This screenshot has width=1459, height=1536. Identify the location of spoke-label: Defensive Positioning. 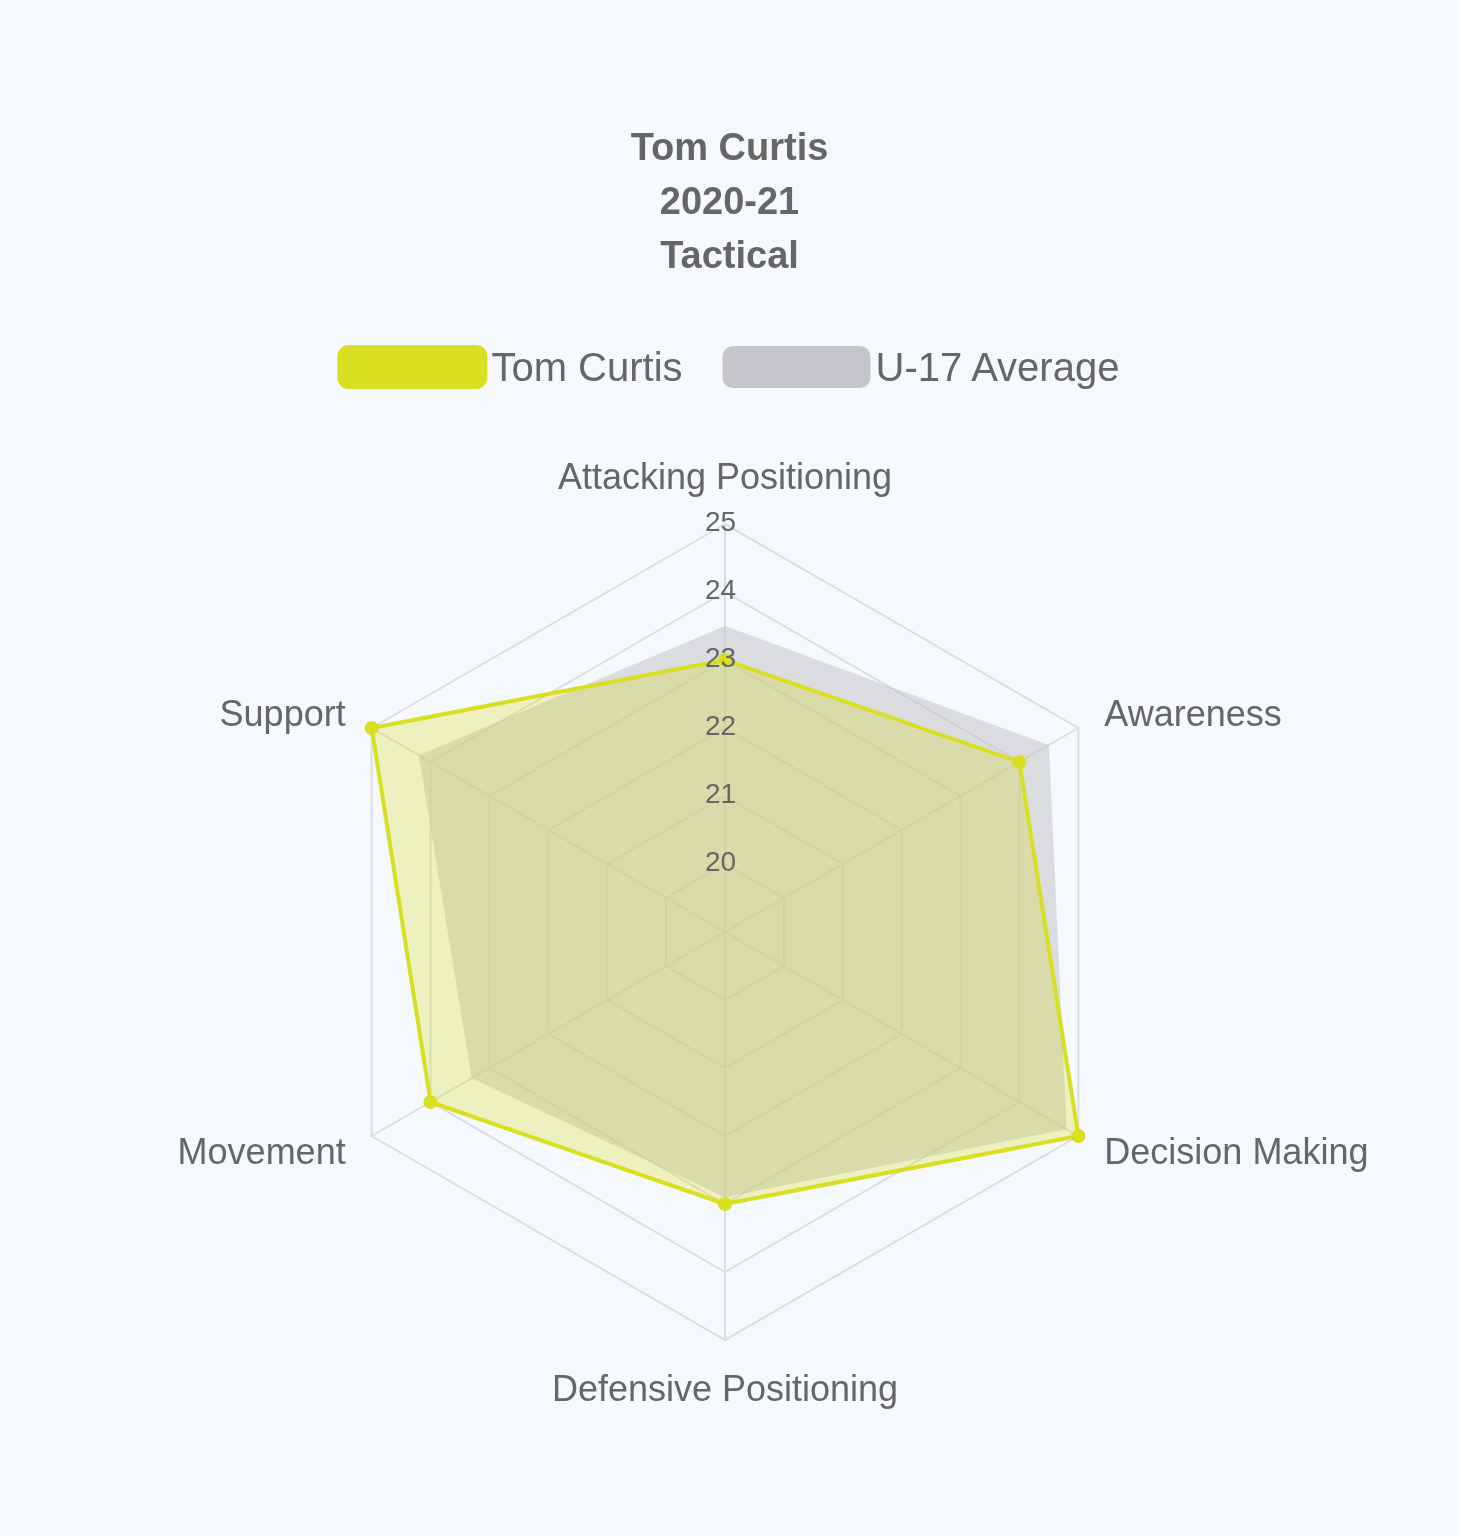
(725, 1388).